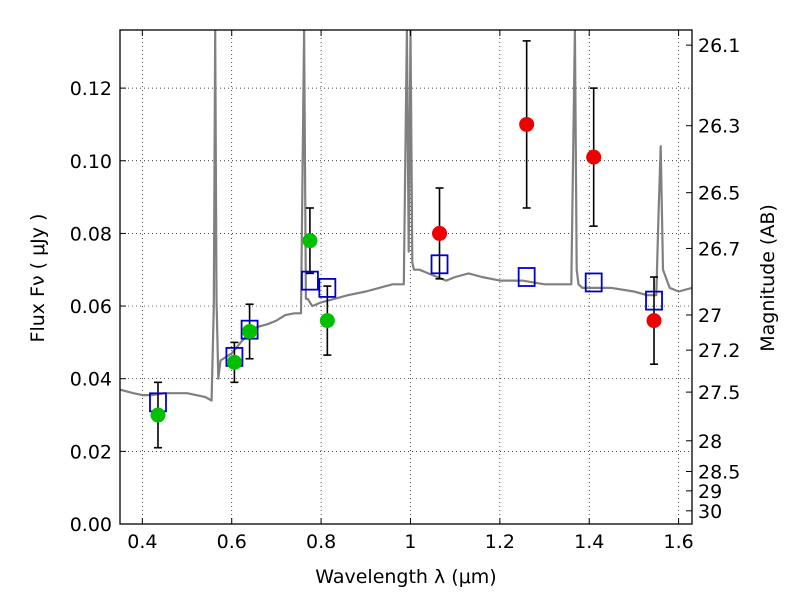  Describe the element at coordinates (142, 542) in the screenshot. I see `x-tick-label: 0.4` at that location.